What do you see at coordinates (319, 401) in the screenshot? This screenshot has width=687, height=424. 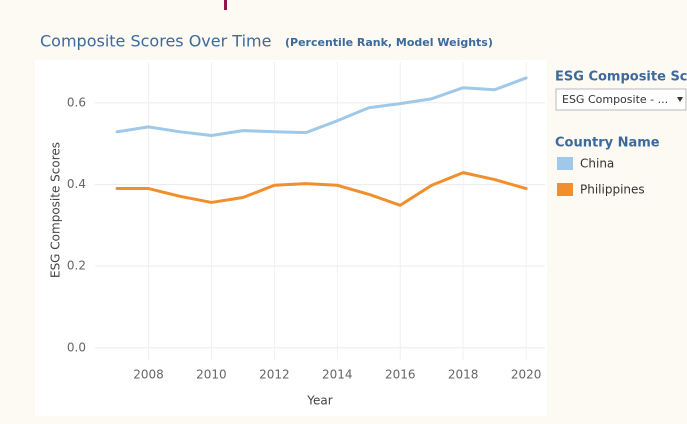 I see `x-axis-title: Year` at bounding box center [319, 401].